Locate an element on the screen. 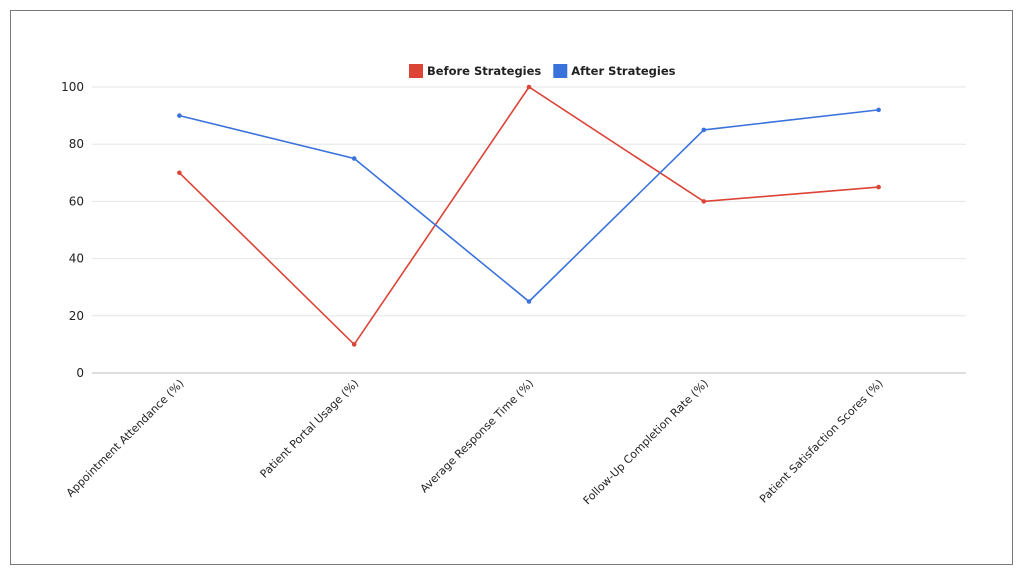  legend-label: After Strategies is located at coordinates (623, 71).